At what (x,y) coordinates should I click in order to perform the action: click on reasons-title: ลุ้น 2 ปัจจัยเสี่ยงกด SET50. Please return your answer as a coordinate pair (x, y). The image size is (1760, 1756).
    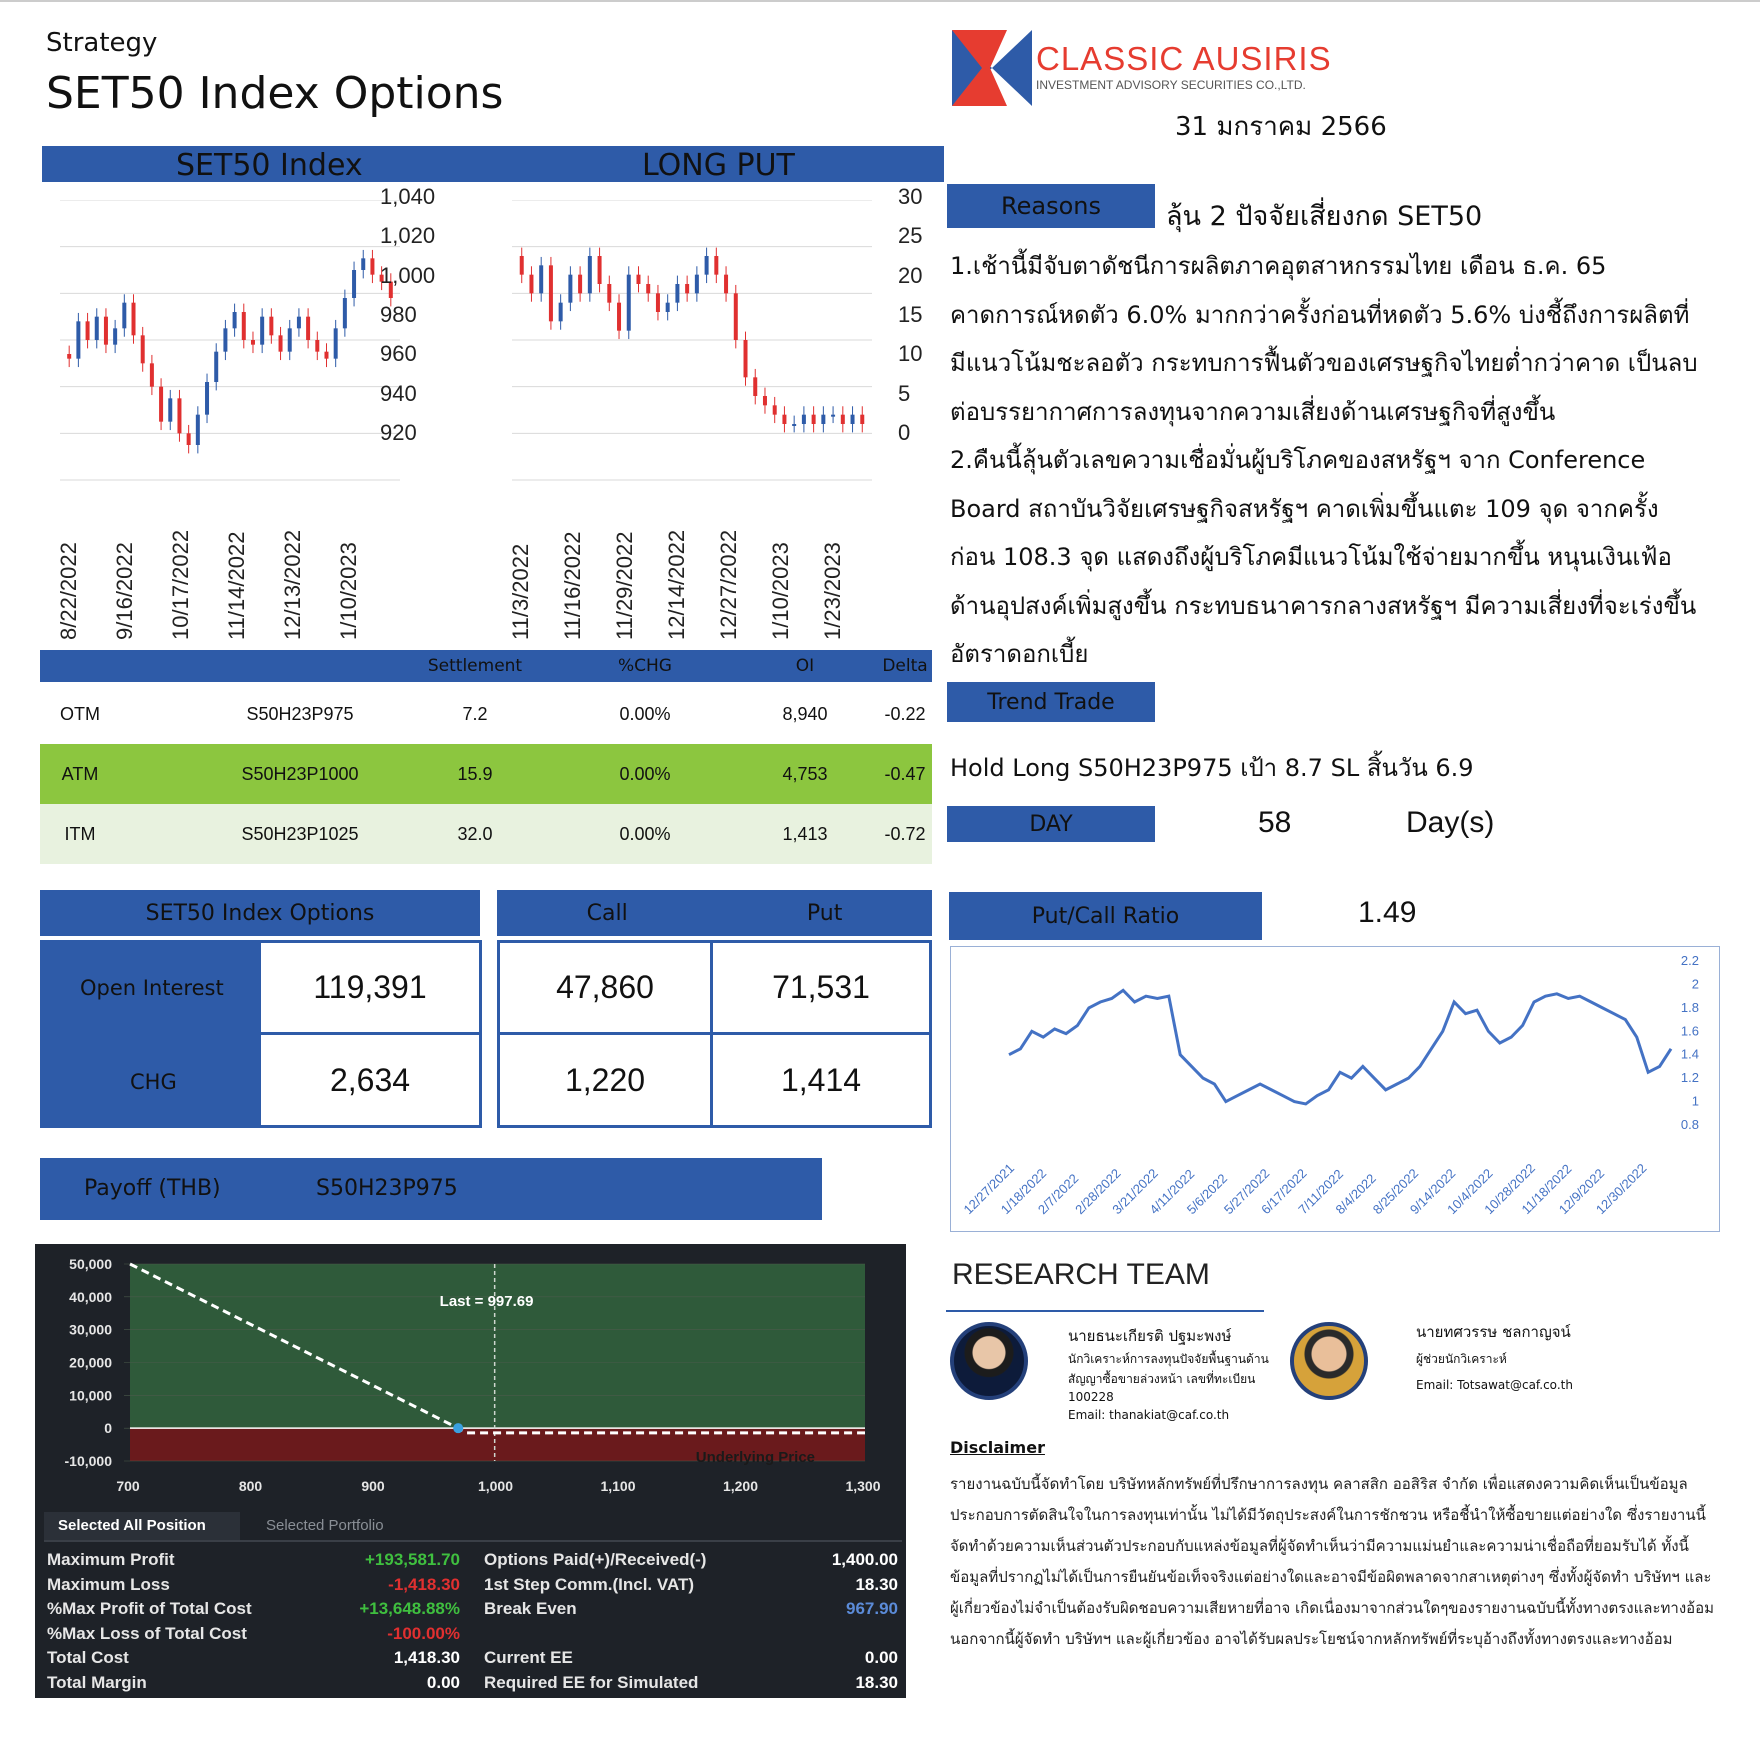
    Looking at the image, I should click on (1324, 216).